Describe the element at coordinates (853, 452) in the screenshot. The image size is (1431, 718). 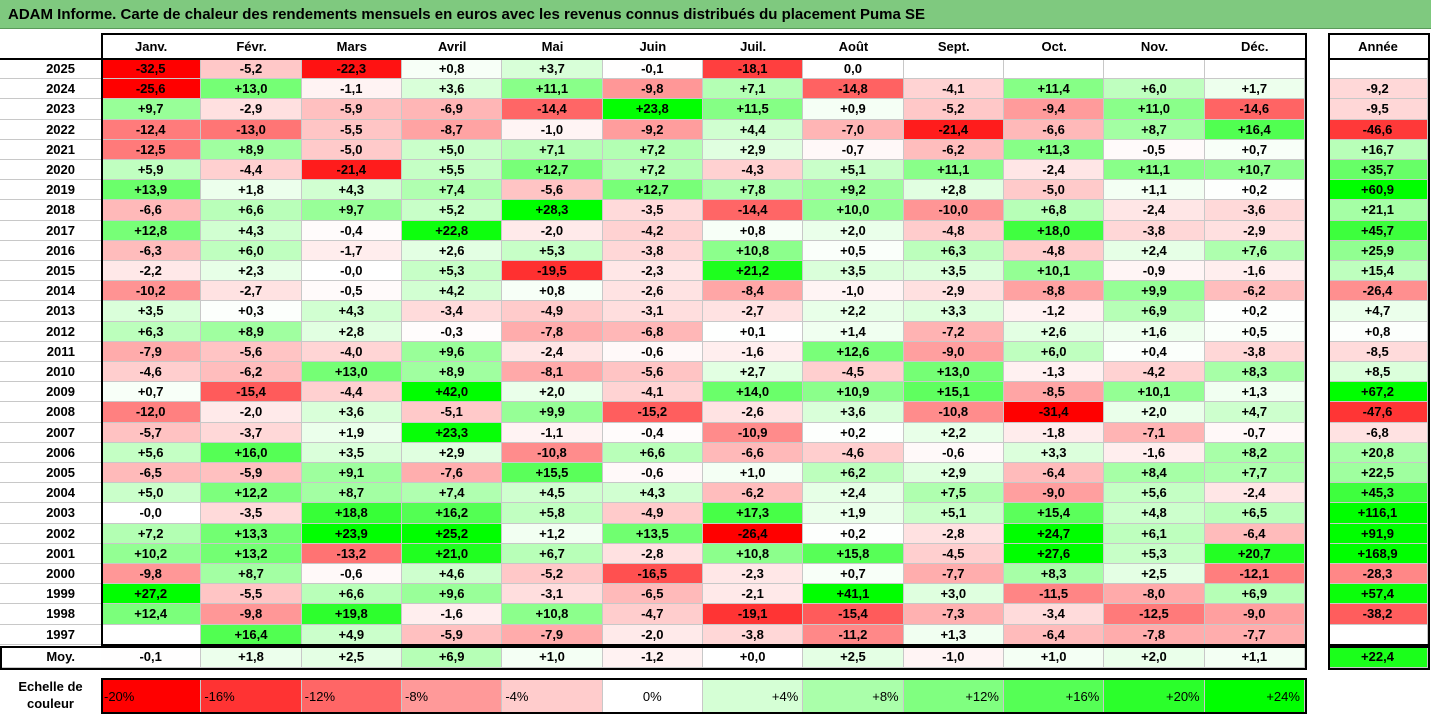
I see `heatmap-cell: -4,6` at that location.